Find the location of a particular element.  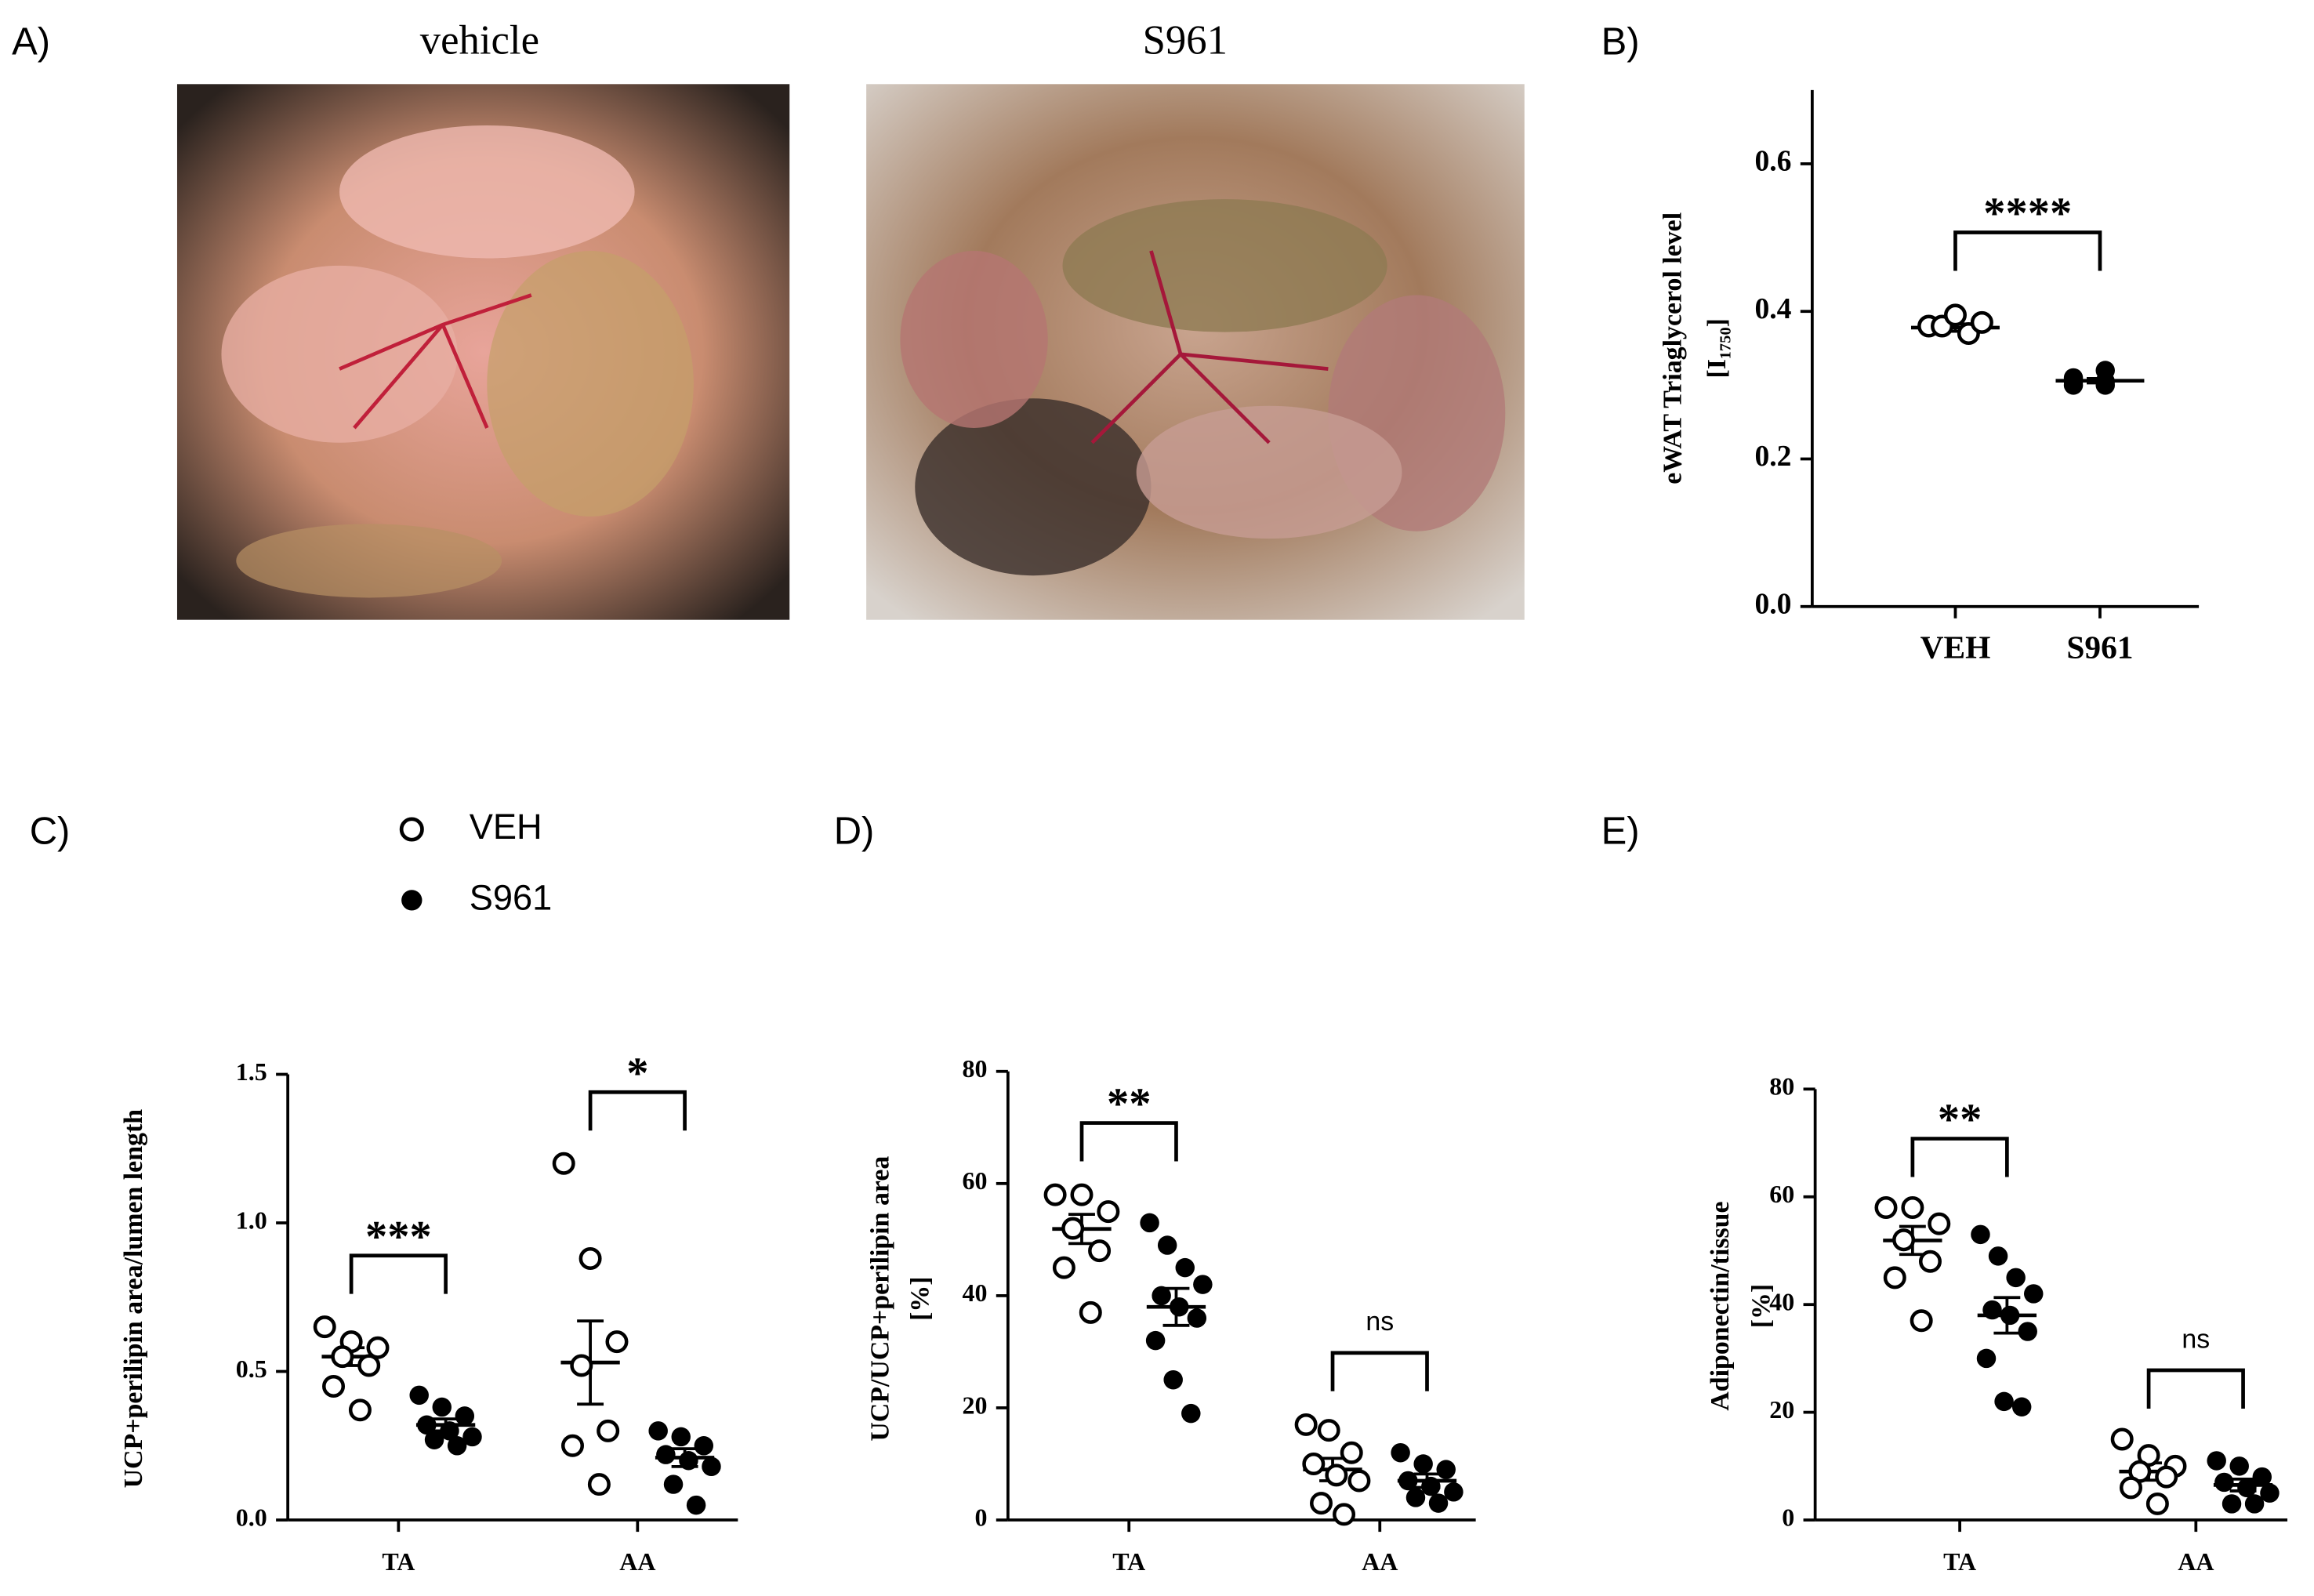

y-axis-label: UCP/UCP+perilipin area is located at coordinates (881, 1299).